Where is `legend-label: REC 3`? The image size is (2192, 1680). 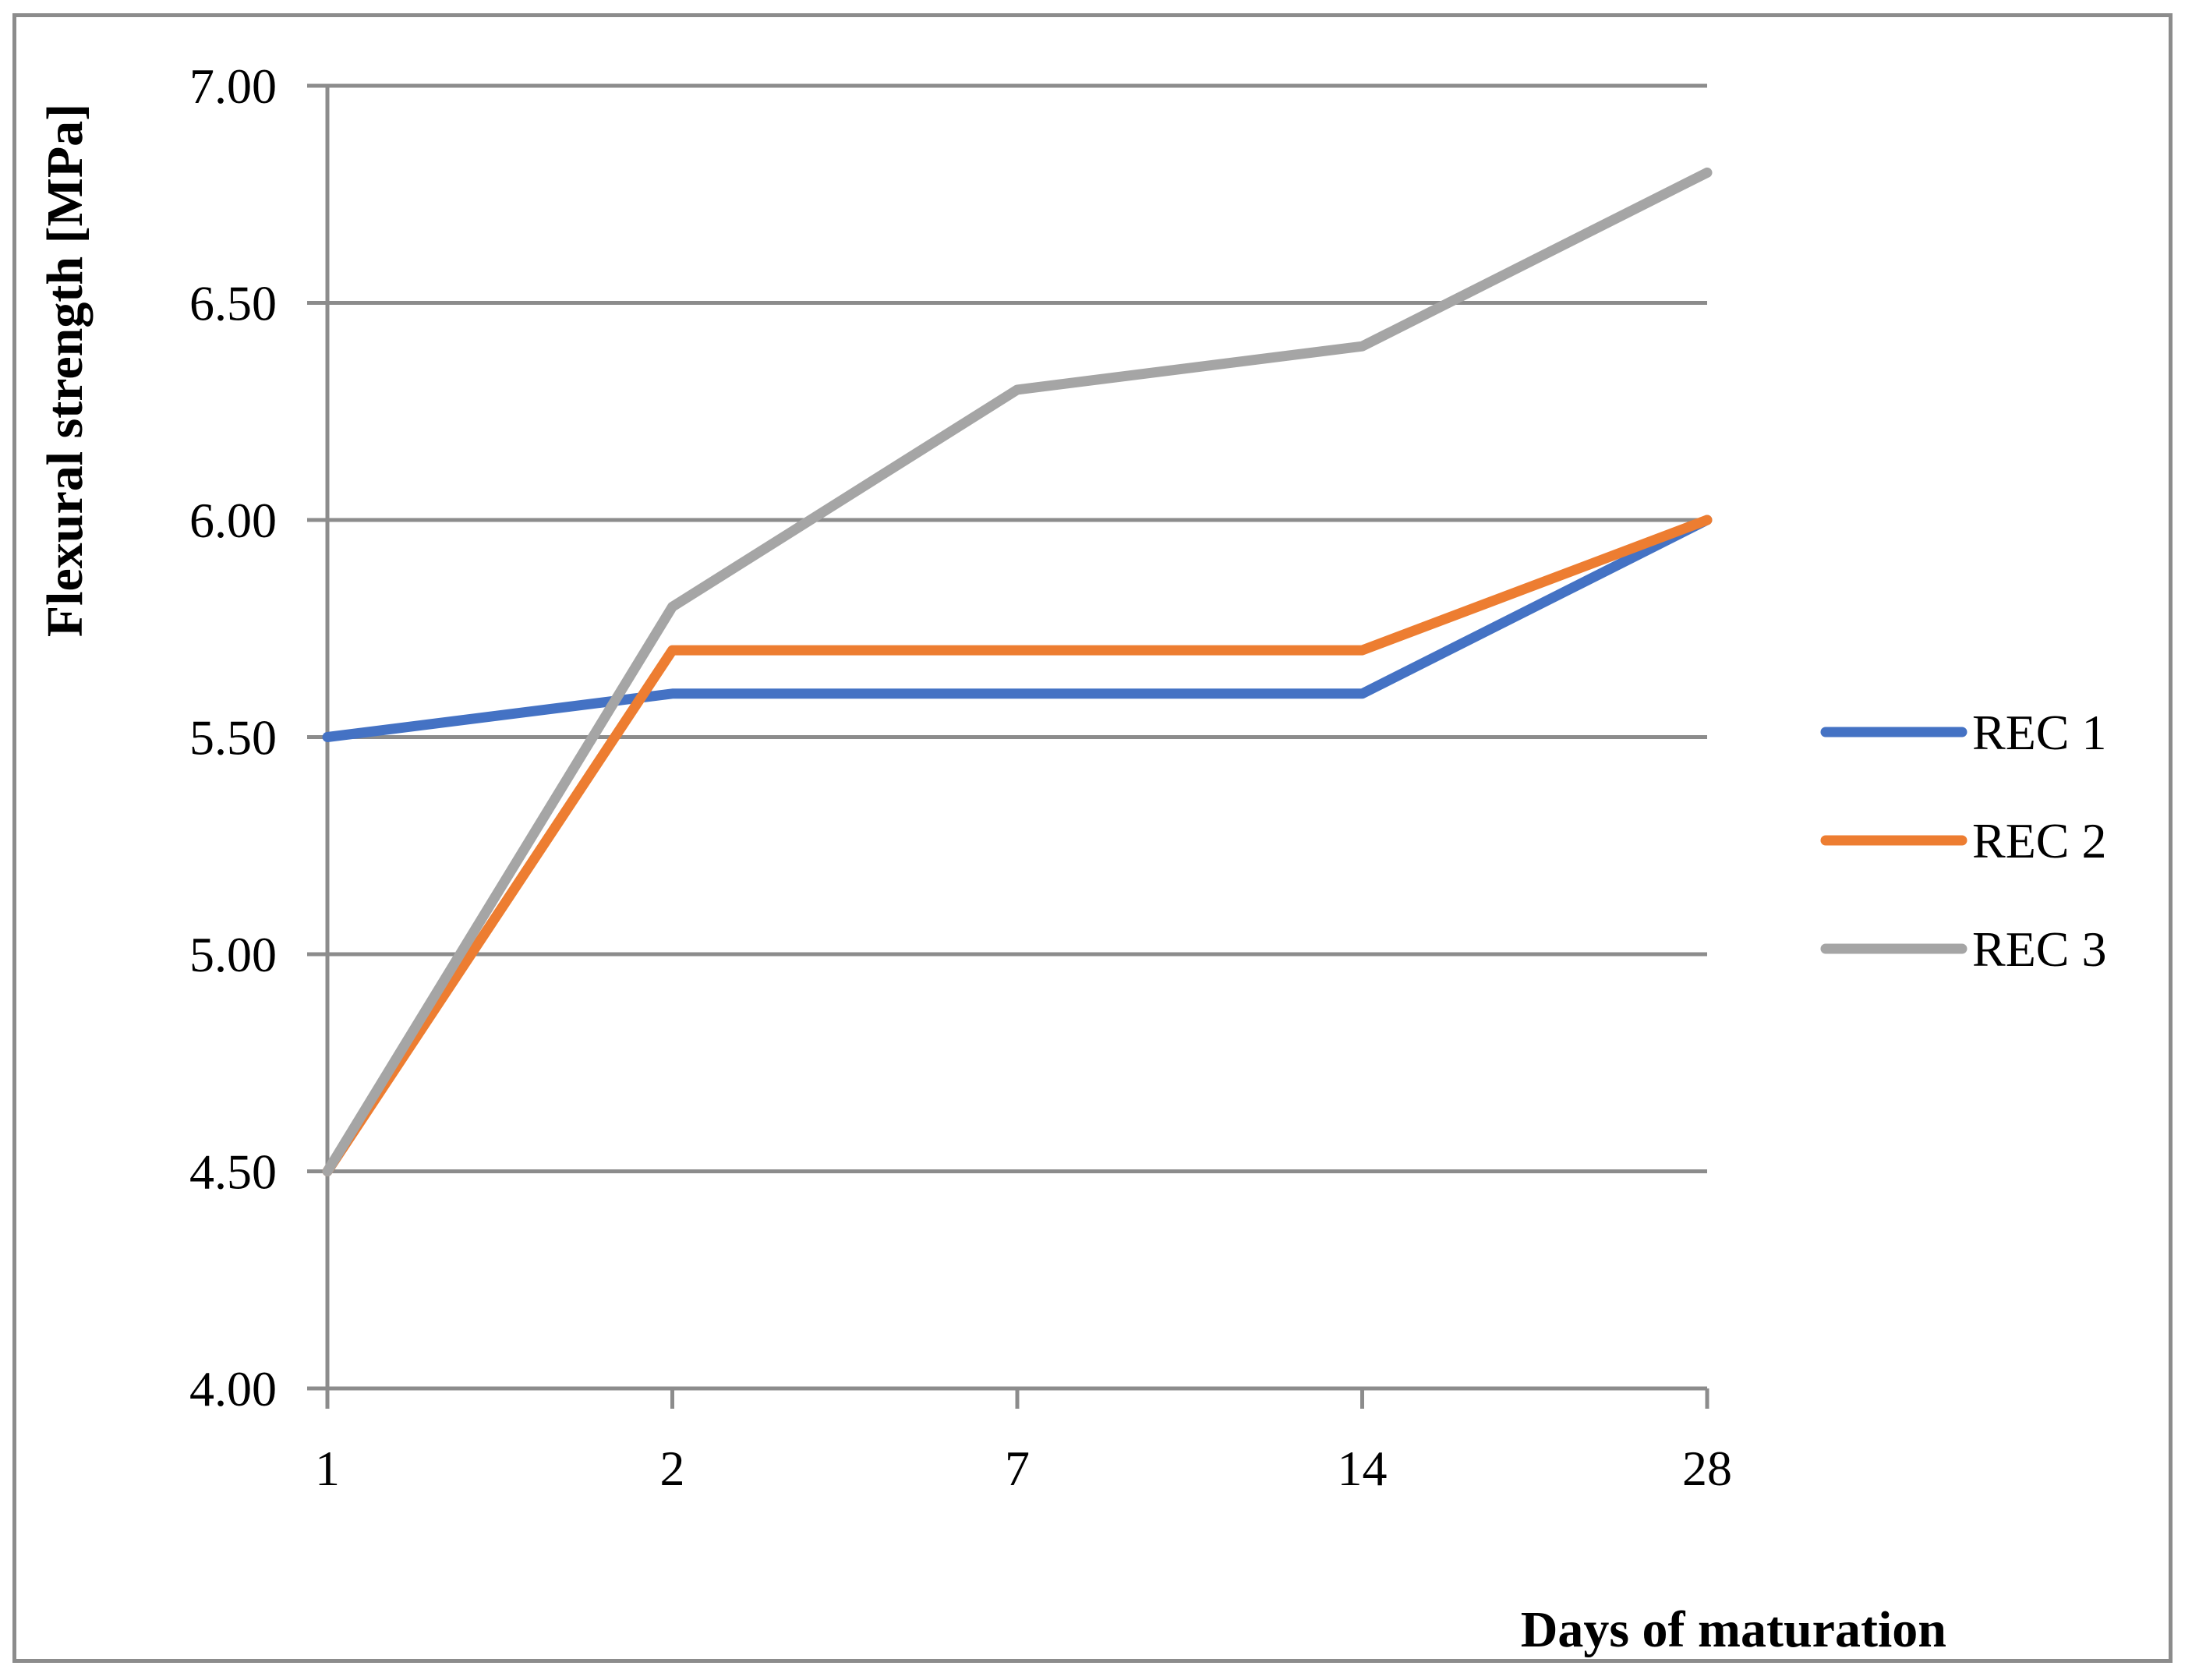 legend-label: REC 3 is located at coordinates (2039, 949).